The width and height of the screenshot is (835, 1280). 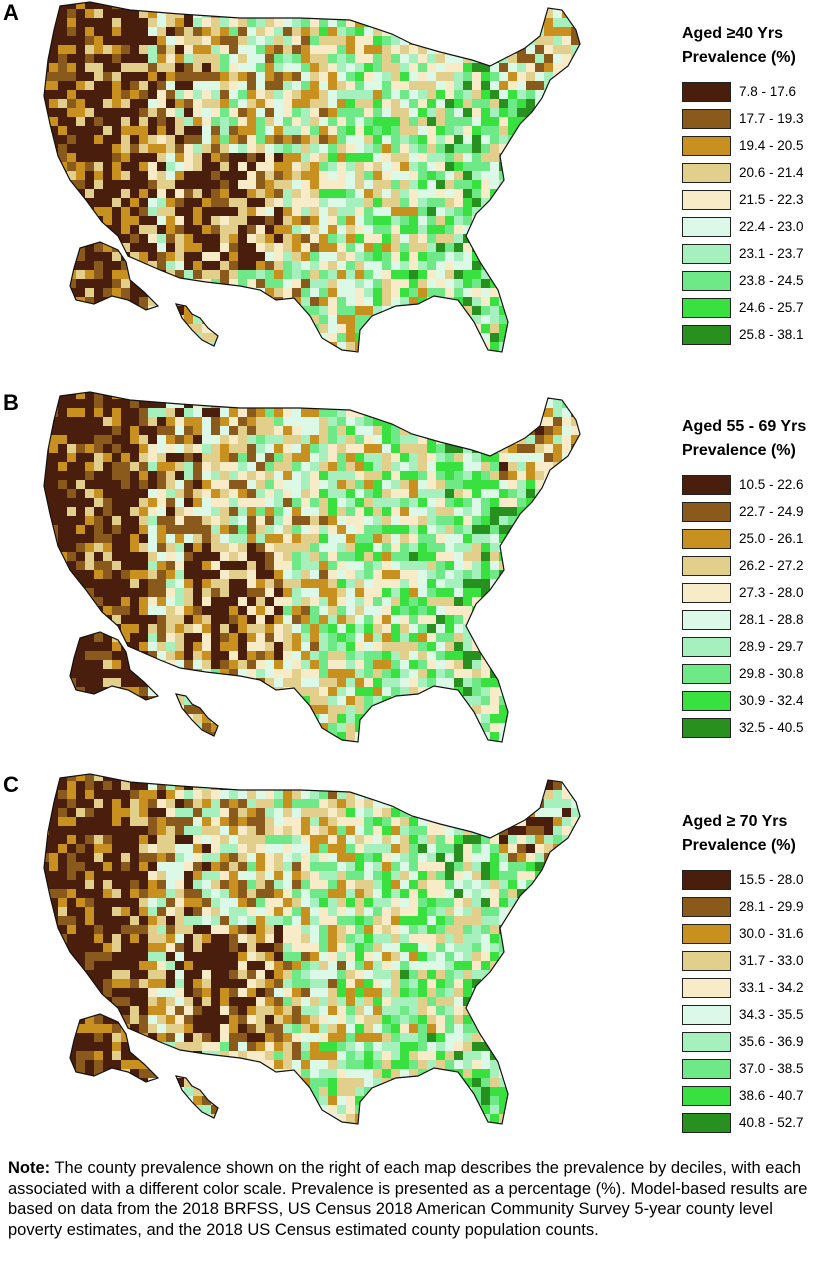 What do you see at coordinates (771, 484) in the screenshot?
I see `legend-range-label: 10.5 - 22.6` at bounding box center [771, 484].